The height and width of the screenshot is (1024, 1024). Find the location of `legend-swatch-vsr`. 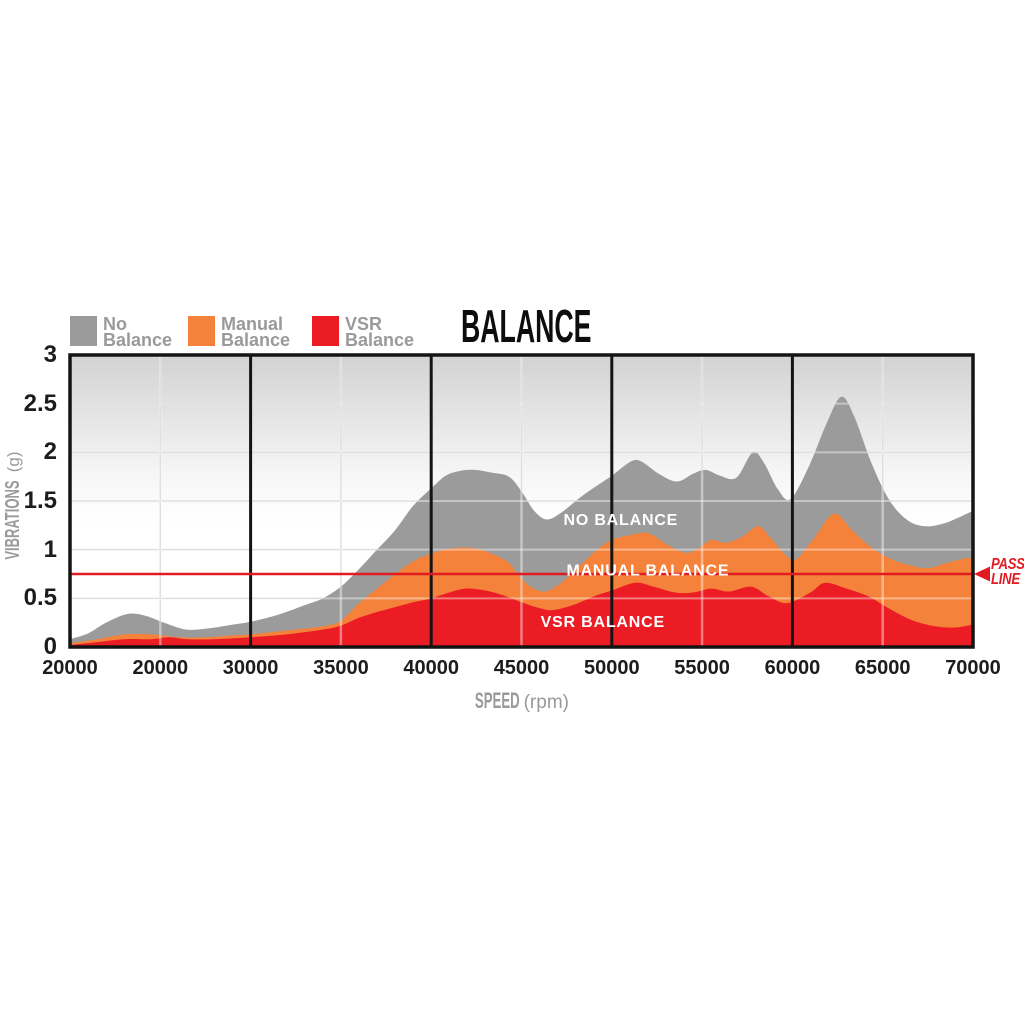

legend-swatch-vsr is located at coordinates (325, 331).